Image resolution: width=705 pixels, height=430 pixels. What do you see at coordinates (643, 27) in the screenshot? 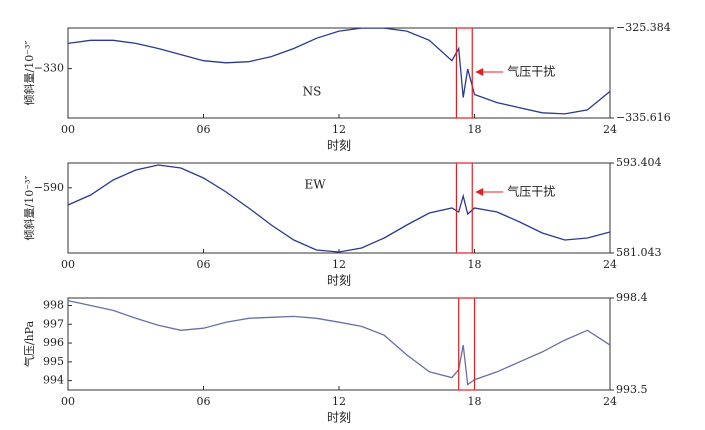
I see `y2-tick-label: −325.384` at bounding box center [643, 27].